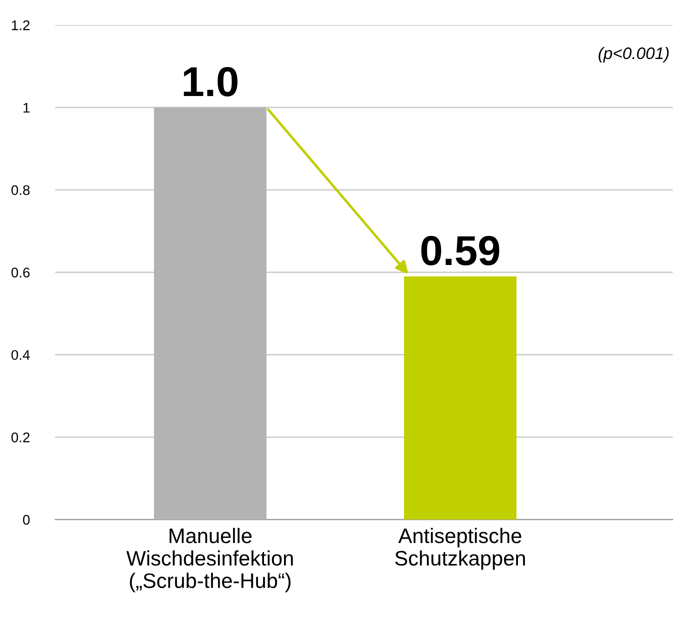  Describe the element at coordinates (20, 437) in the screenshot. I see `y-tick-label: 0.2` at that location.